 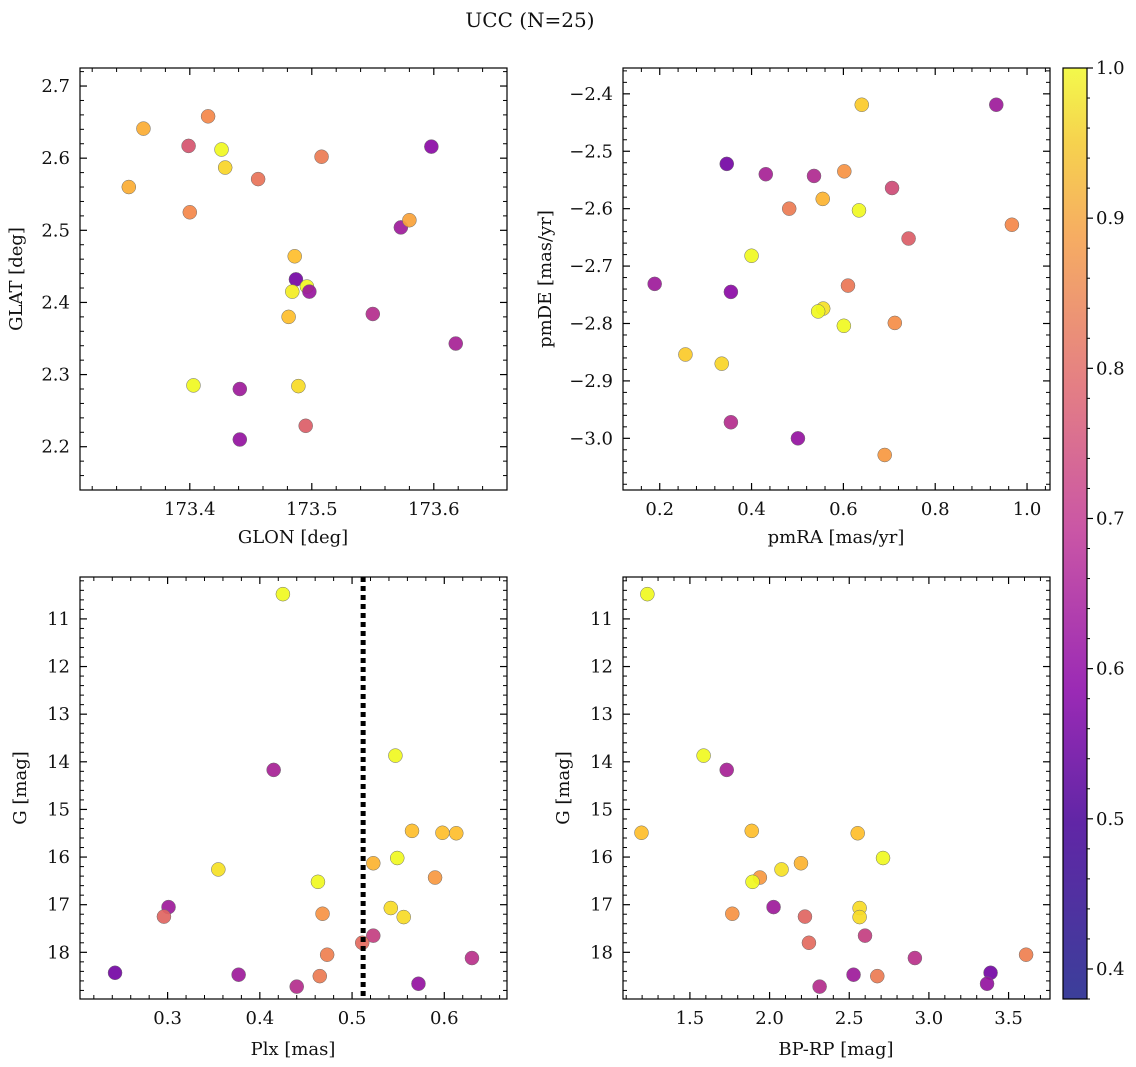 I want to click on colorbar: 0.4 0.5 0.6 0.7 0.8 0.9 1.0, so click(x=1093, y=529).